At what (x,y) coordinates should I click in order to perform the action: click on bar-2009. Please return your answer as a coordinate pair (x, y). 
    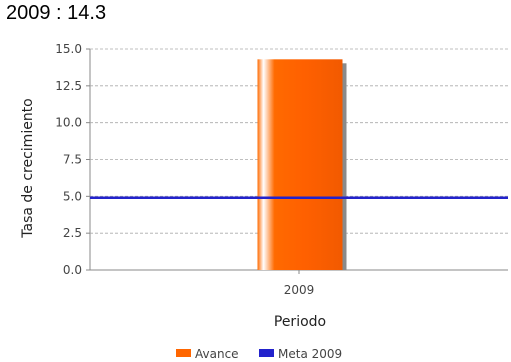
    Looking at the image, I should click on (300, 165).